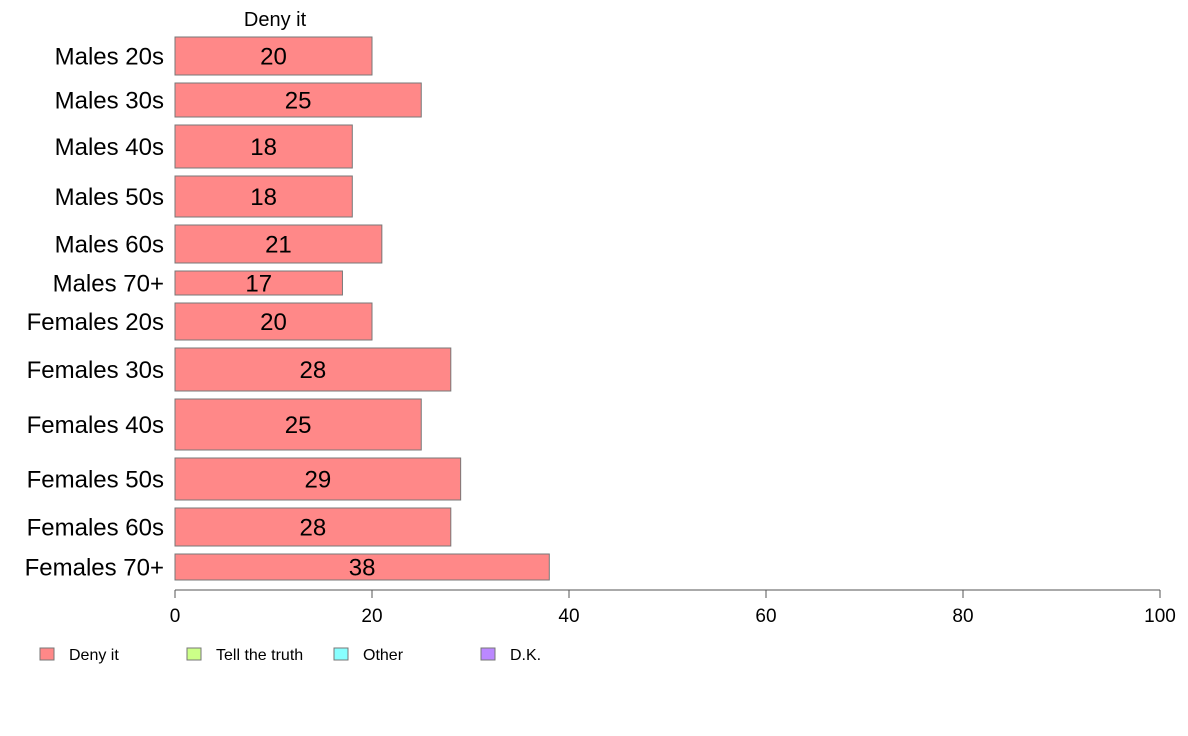 The width and height of the screenshot is (1188, 736). I want to click on bar-row: Males 40s 18, so click(204, 146).